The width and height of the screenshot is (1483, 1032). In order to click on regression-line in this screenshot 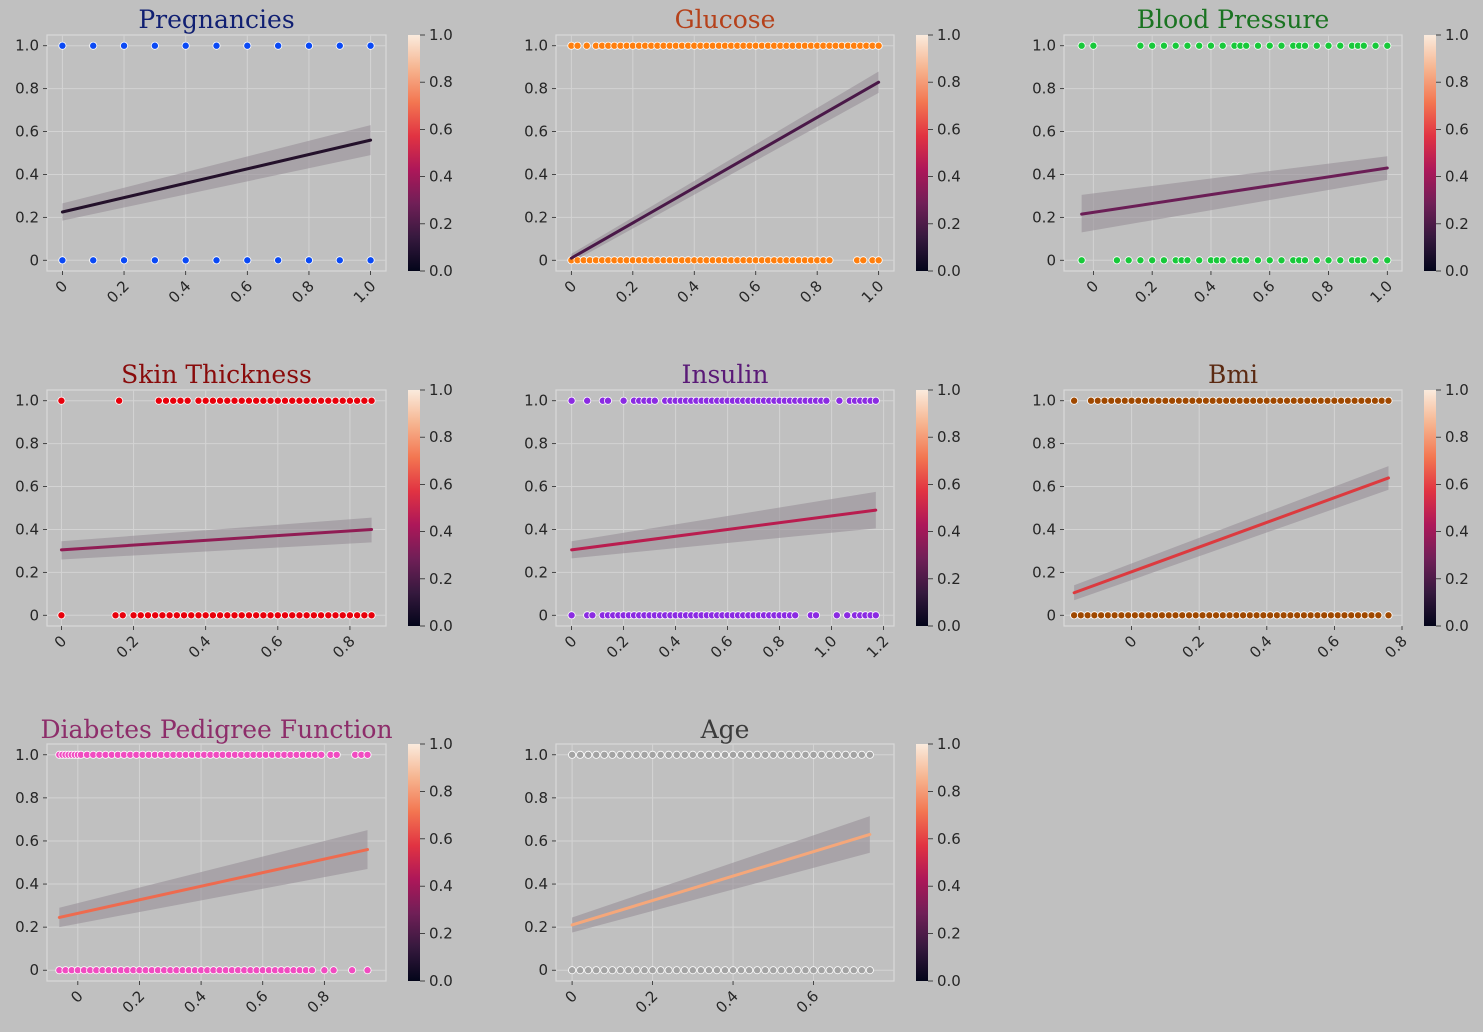, I will do `click(213, 883)`.